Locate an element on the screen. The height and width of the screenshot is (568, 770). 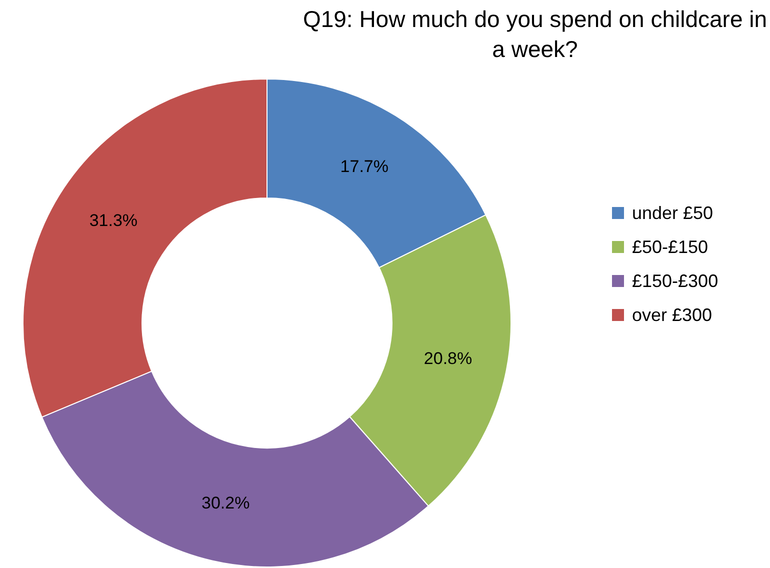
chart-title: Q19: How much do you spend on childcare in a week? is located at coordinates (535, 34).